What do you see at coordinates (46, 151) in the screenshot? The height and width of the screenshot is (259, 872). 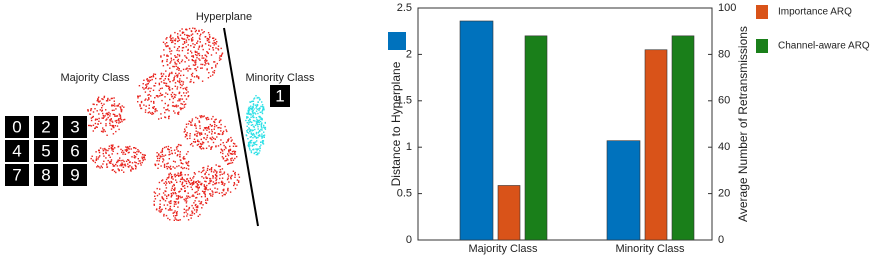 I see `digit-tile` at bounding box center [46, 151].